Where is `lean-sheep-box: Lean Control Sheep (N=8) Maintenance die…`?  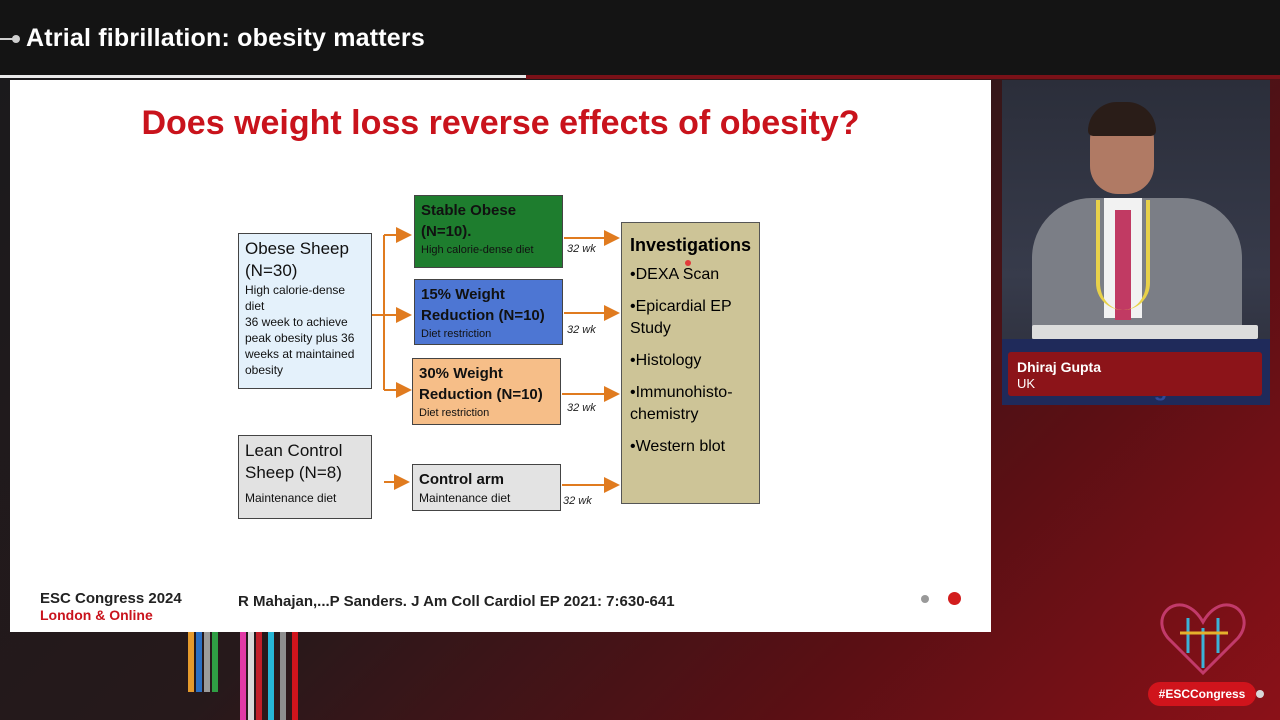
lean-sheep-box: Lean Control Sheep (N=8) Maintenance die… is located at coordinates (305, 477).